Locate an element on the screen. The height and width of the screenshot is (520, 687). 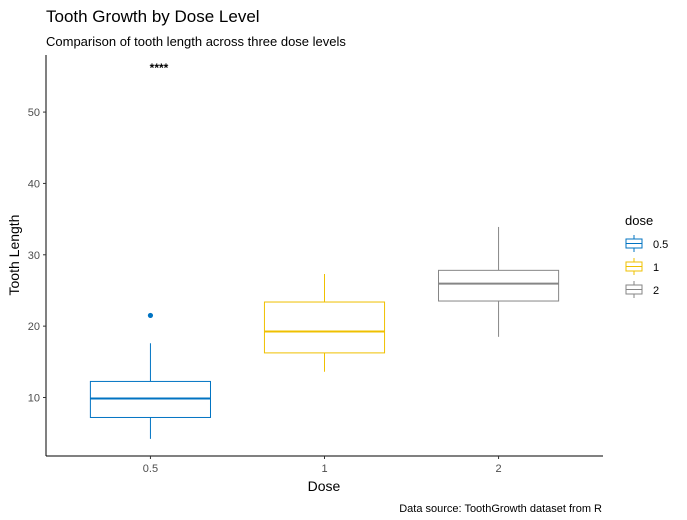
caption: Data source: ToothGrowth dataset from R is located at coordinates (500, 509).